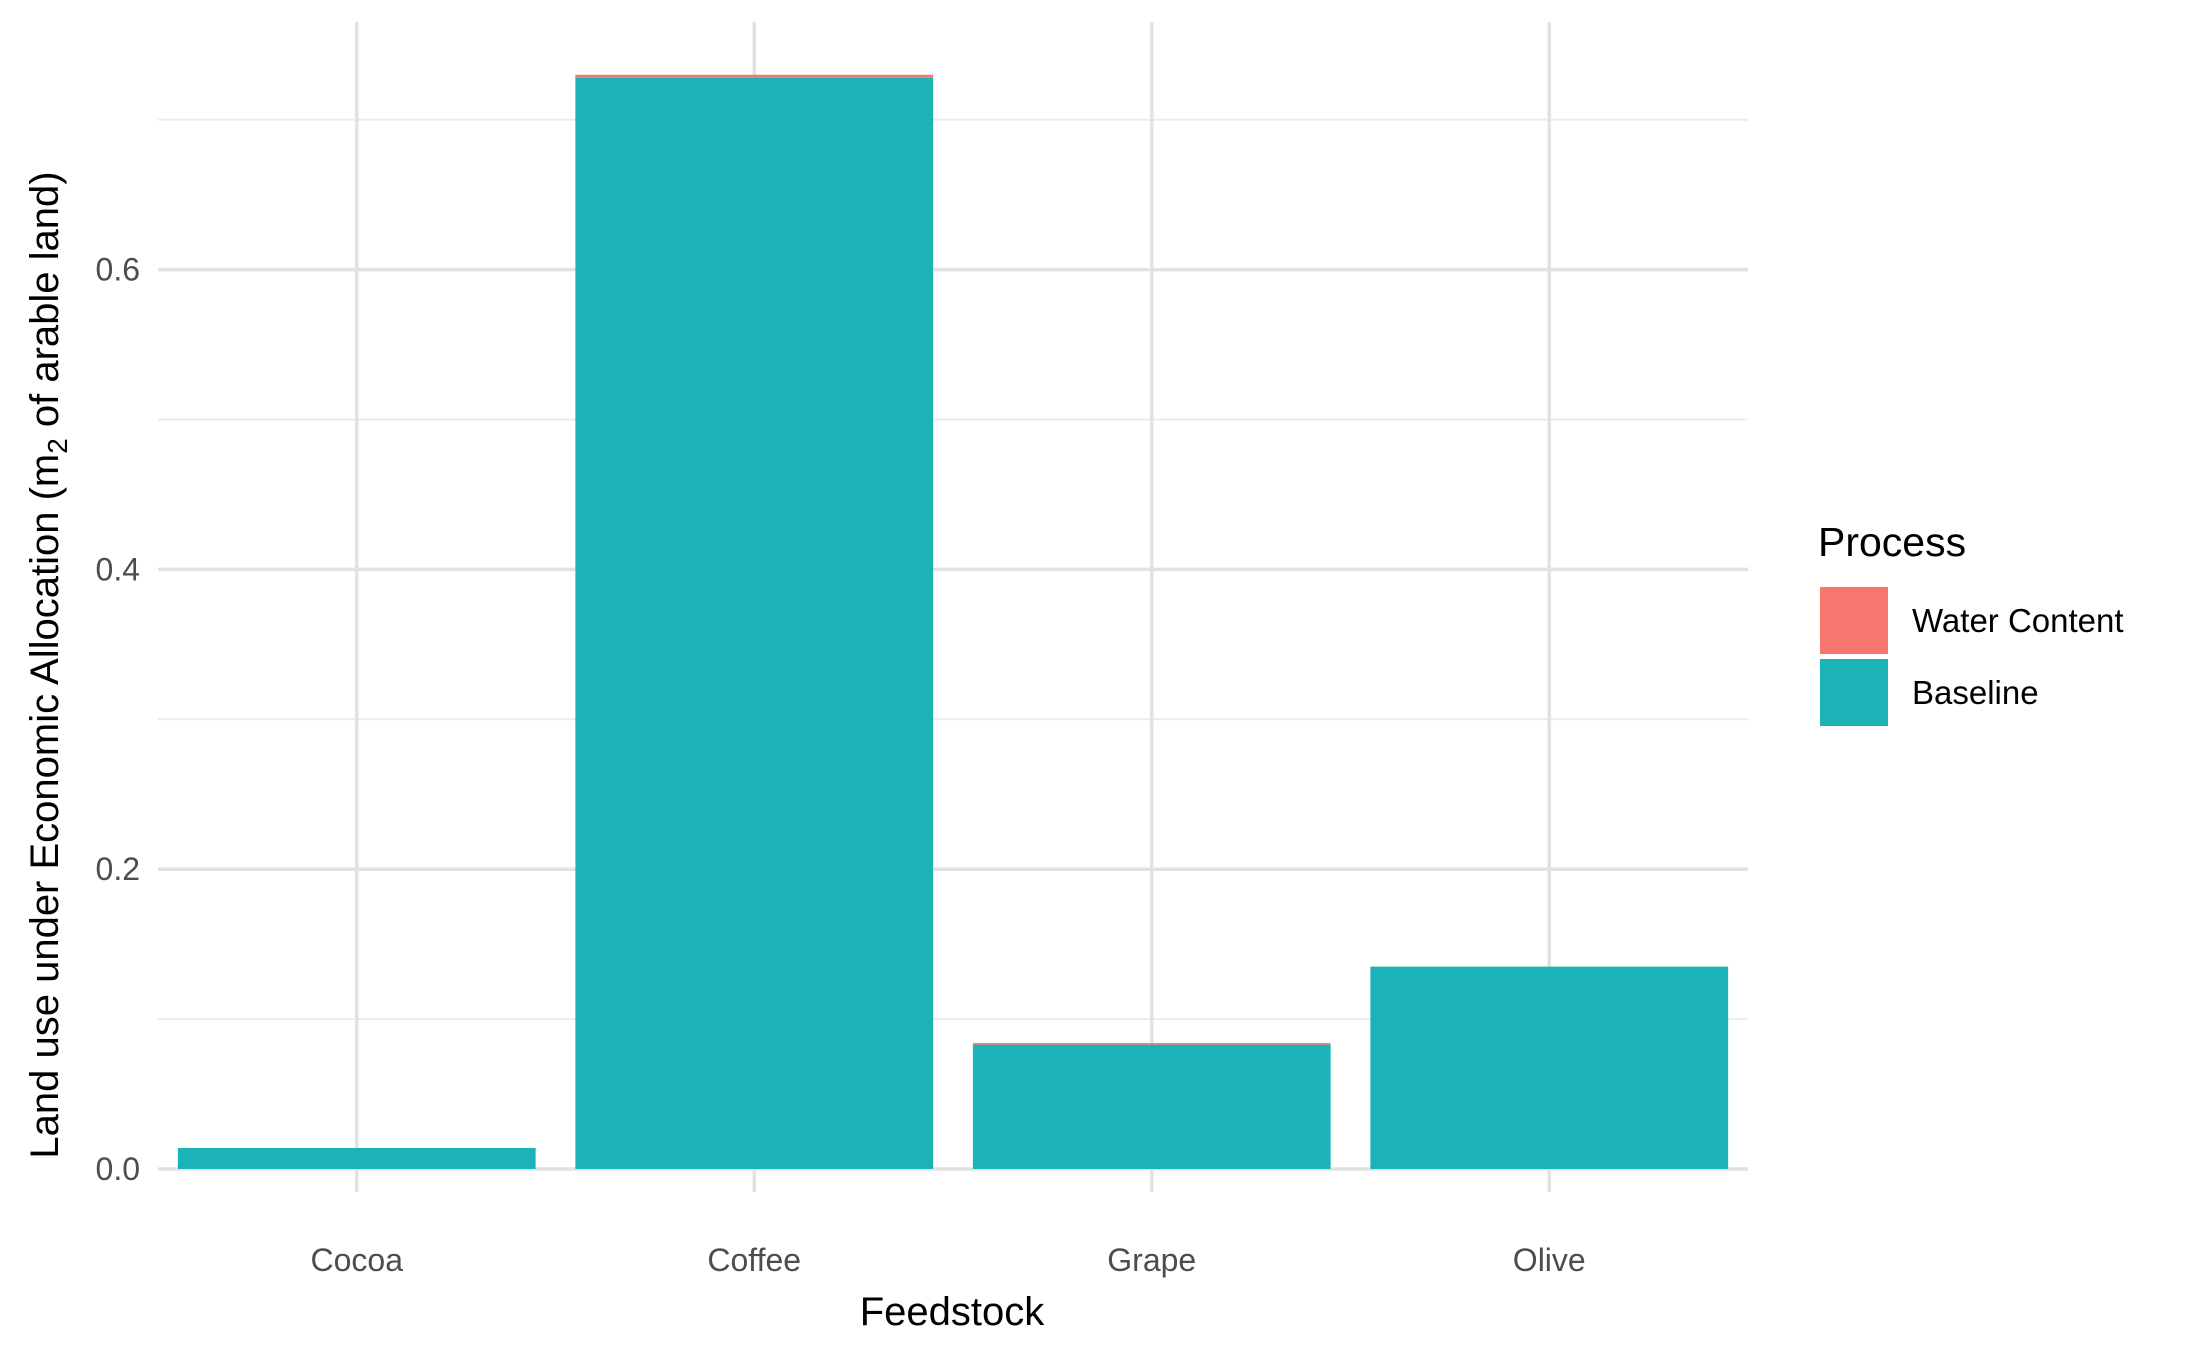 The width and height of the screenshot is (2187, 1351). What do you see at coordinates (1854, 692) in the screenshot?
I see `legend-key-baseline` at bounding box center [1854, 692].